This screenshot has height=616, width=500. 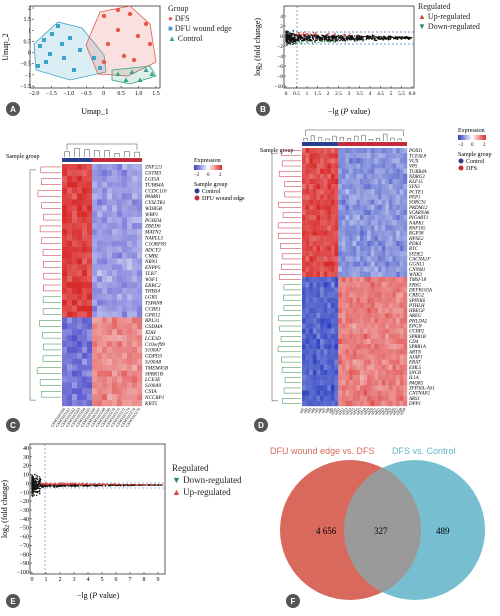 I want to click on scale-min-d: −2, so click(x=461, y=145).